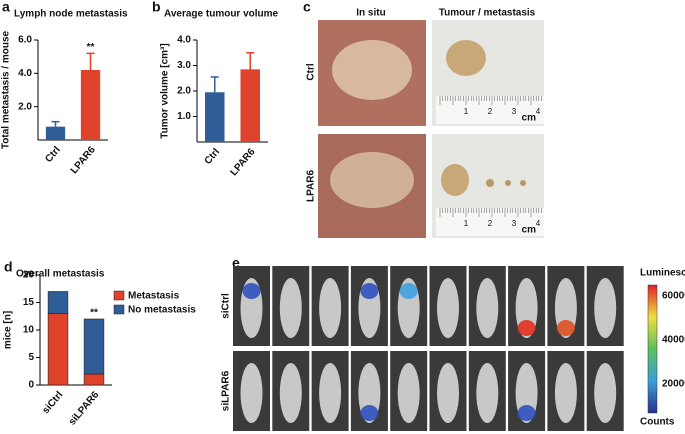 This screenshot has height=434, width=685. I want to click on colorbar, so click(652, 349).